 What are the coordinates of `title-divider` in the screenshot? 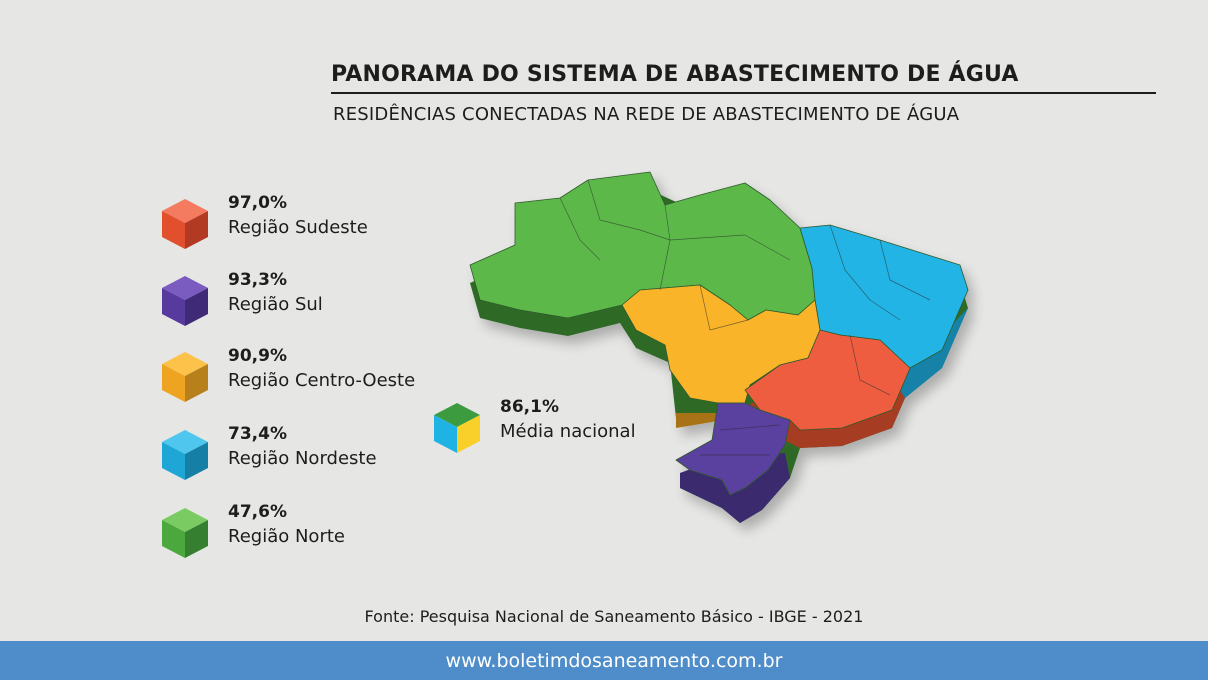 It's located at (743, 93).